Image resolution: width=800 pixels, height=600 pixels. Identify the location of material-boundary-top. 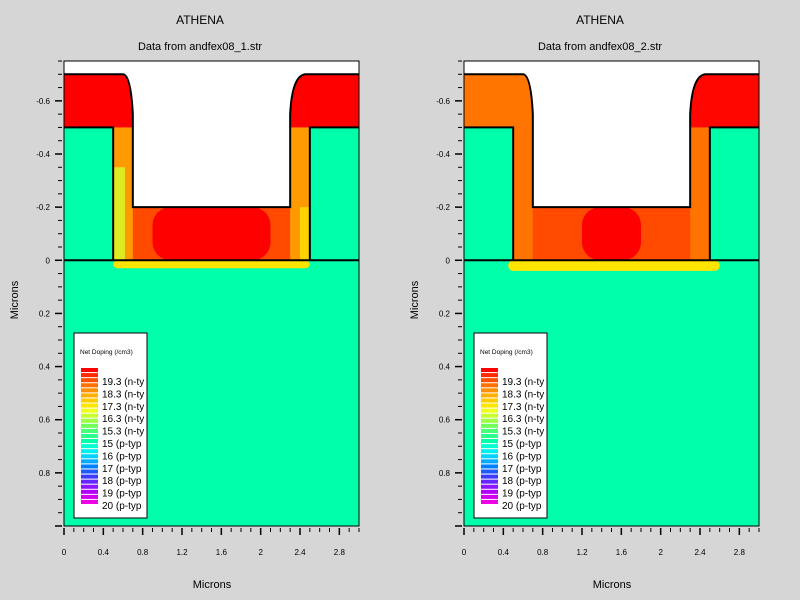
(611, 141).